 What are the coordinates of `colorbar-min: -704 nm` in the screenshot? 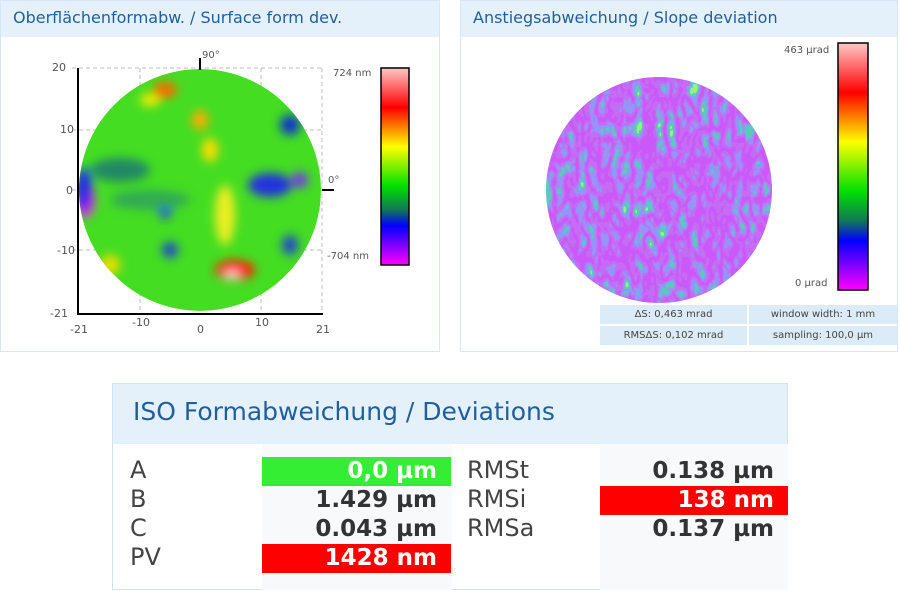 It's located at (348, 256).